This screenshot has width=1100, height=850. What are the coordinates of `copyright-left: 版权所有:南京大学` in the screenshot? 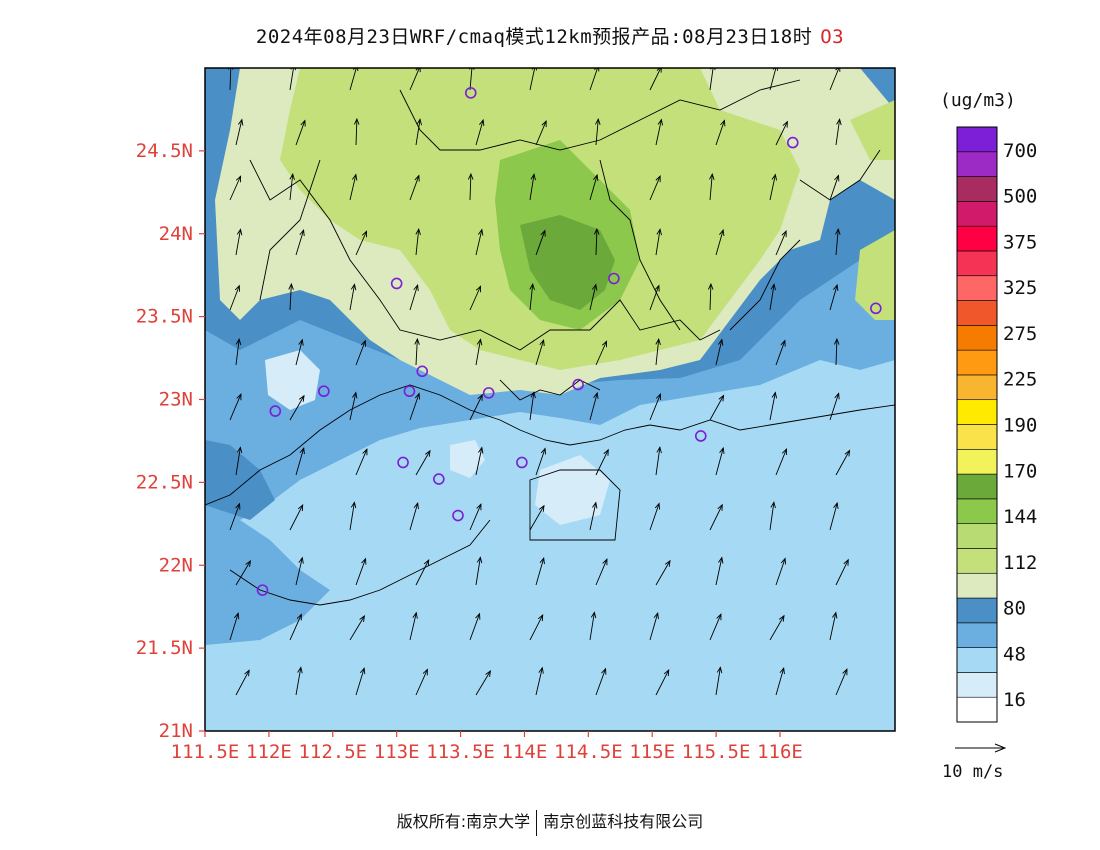 It's located at (463, 821).